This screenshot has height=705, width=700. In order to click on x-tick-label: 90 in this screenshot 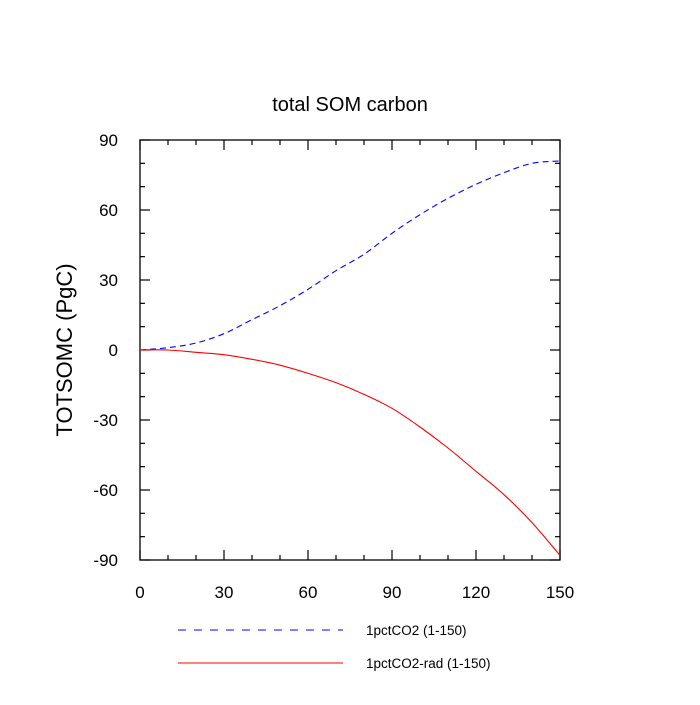, I will do `click(392, 592)`.